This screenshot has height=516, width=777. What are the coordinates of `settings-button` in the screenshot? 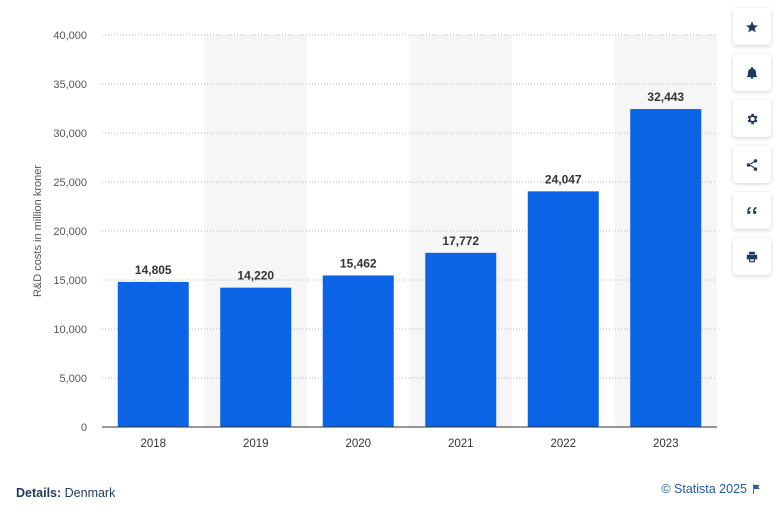 It's located at (752, 118).